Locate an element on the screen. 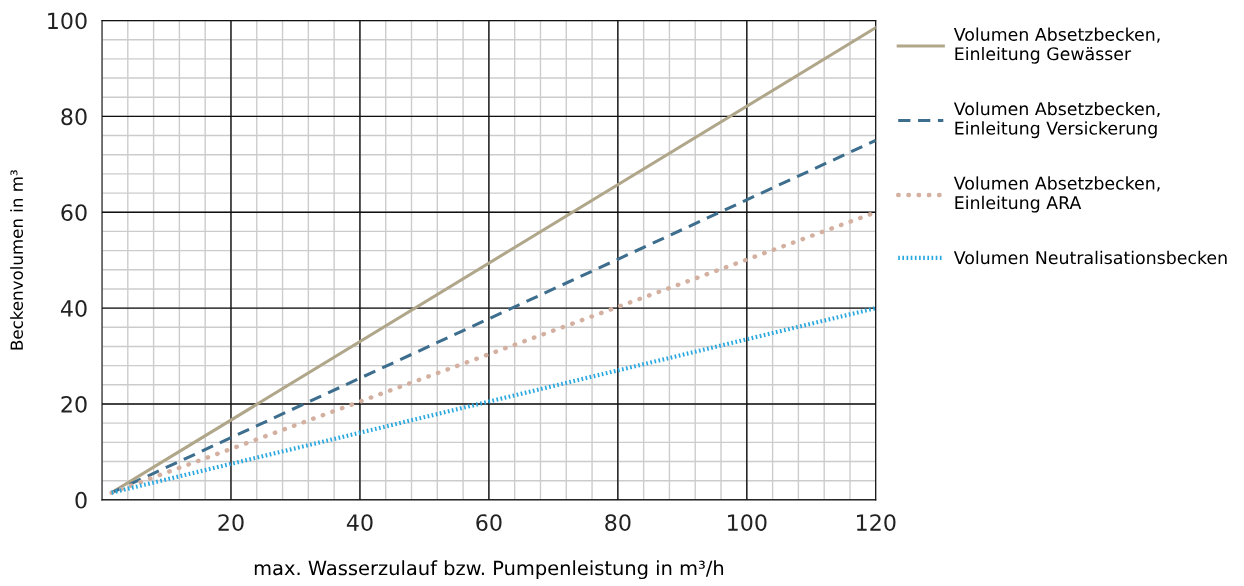 The width and height of the screenshot is (1244, 586). x-tick-label: 120 is located at coordinates (876, 522).